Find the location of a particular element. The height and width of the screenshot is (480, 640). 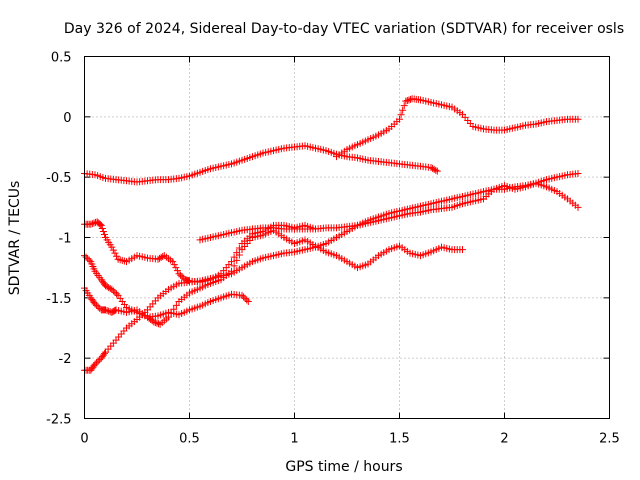

x-tick-label: 0 is located at coordinates (84, 439).